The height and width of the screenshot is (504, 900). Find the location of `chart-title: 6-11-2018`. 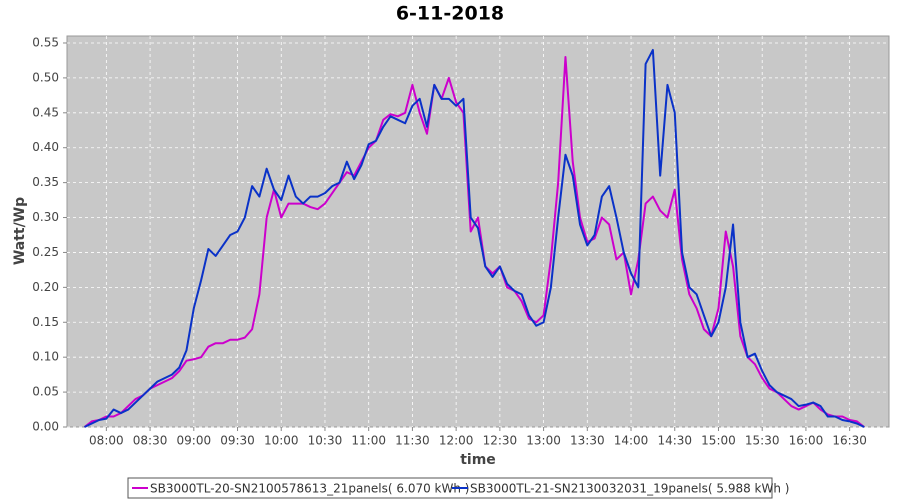

chart-title: 6-11-2018 is located at coordinates (450, 14).